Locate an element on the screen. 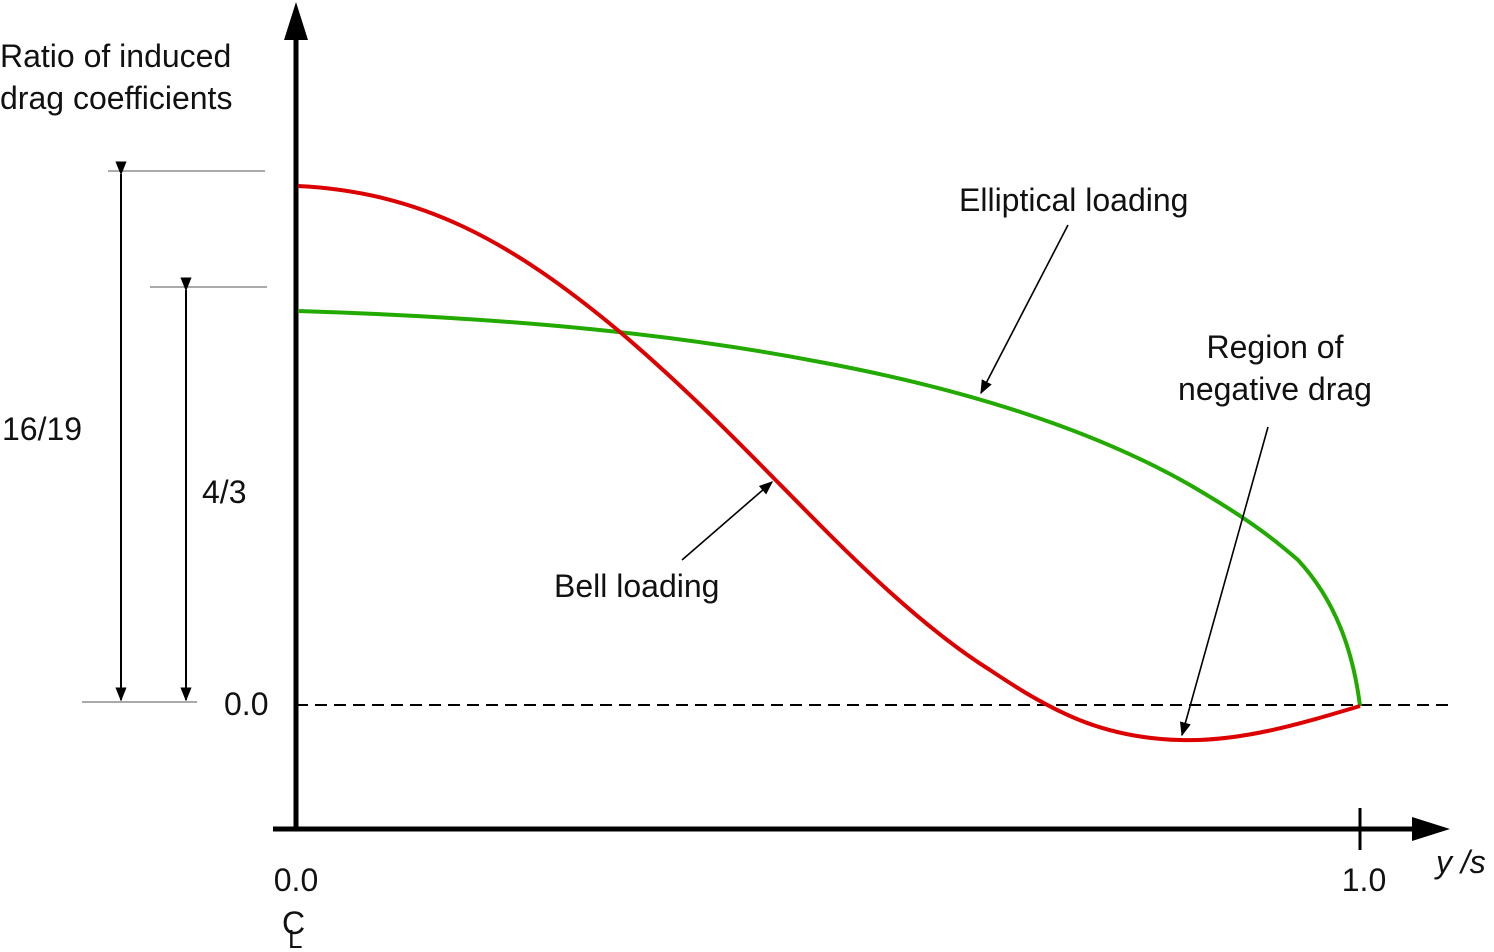 Image resolution: width=1494 pixels, height=952 pixels. centerline-symbol: C L is located at coordinates (293, 928).